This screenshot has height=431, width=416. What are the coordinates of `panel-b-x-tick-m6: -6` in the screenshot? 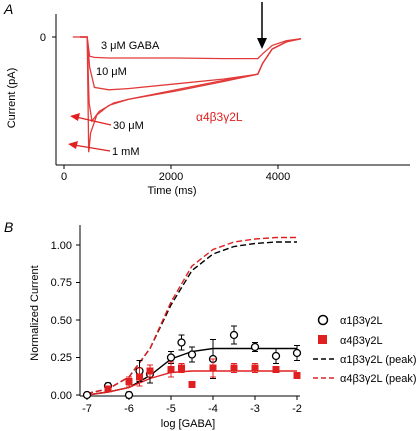 It's located at (129, 409).